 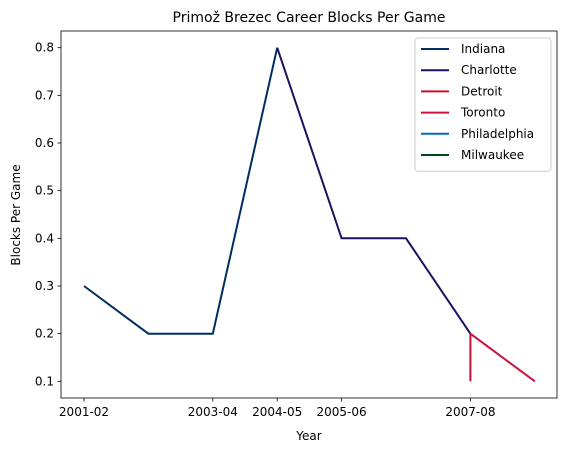 What do you see at coordinates (342, 412) in the screenshot?
I see `x-tick-label: 2005-06` at bounding box center [342, 412].